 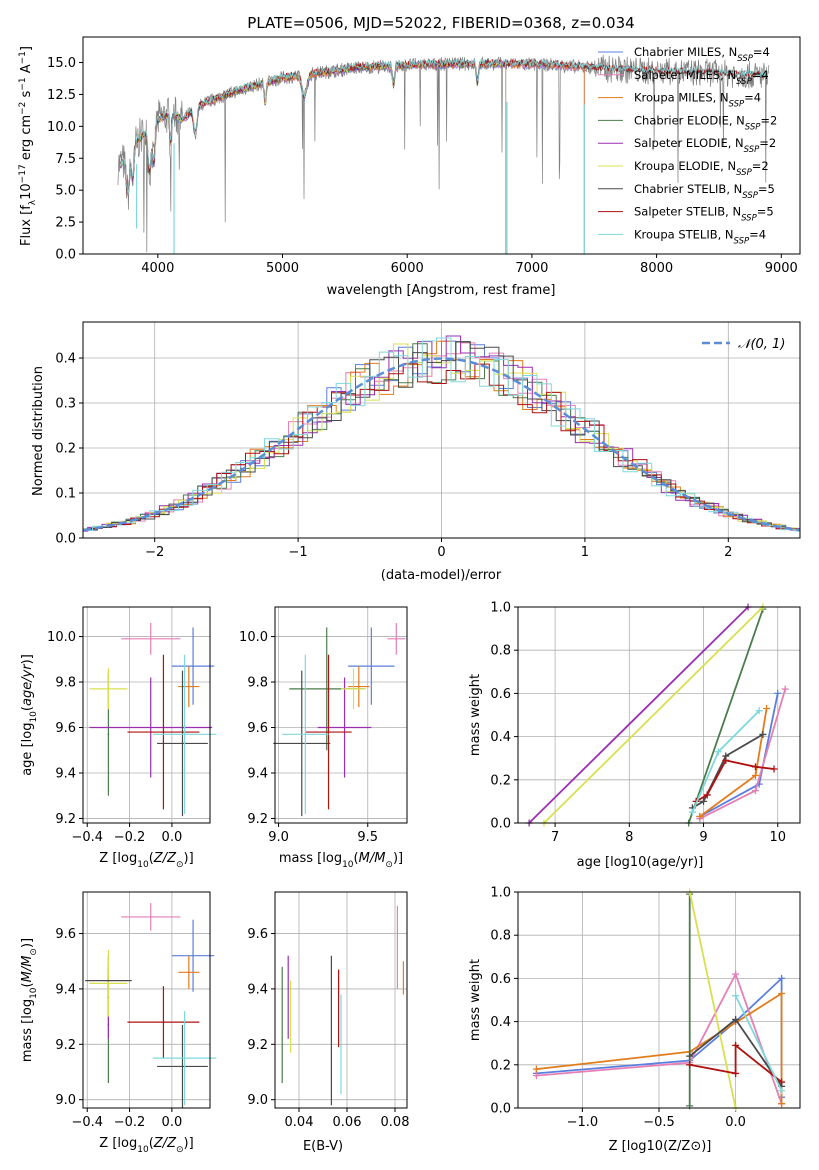 What do you see at coordinates (26, 95) in the screenshot?
I see `spectrum-ylabel-part: s` at bounding box center [26, 95].